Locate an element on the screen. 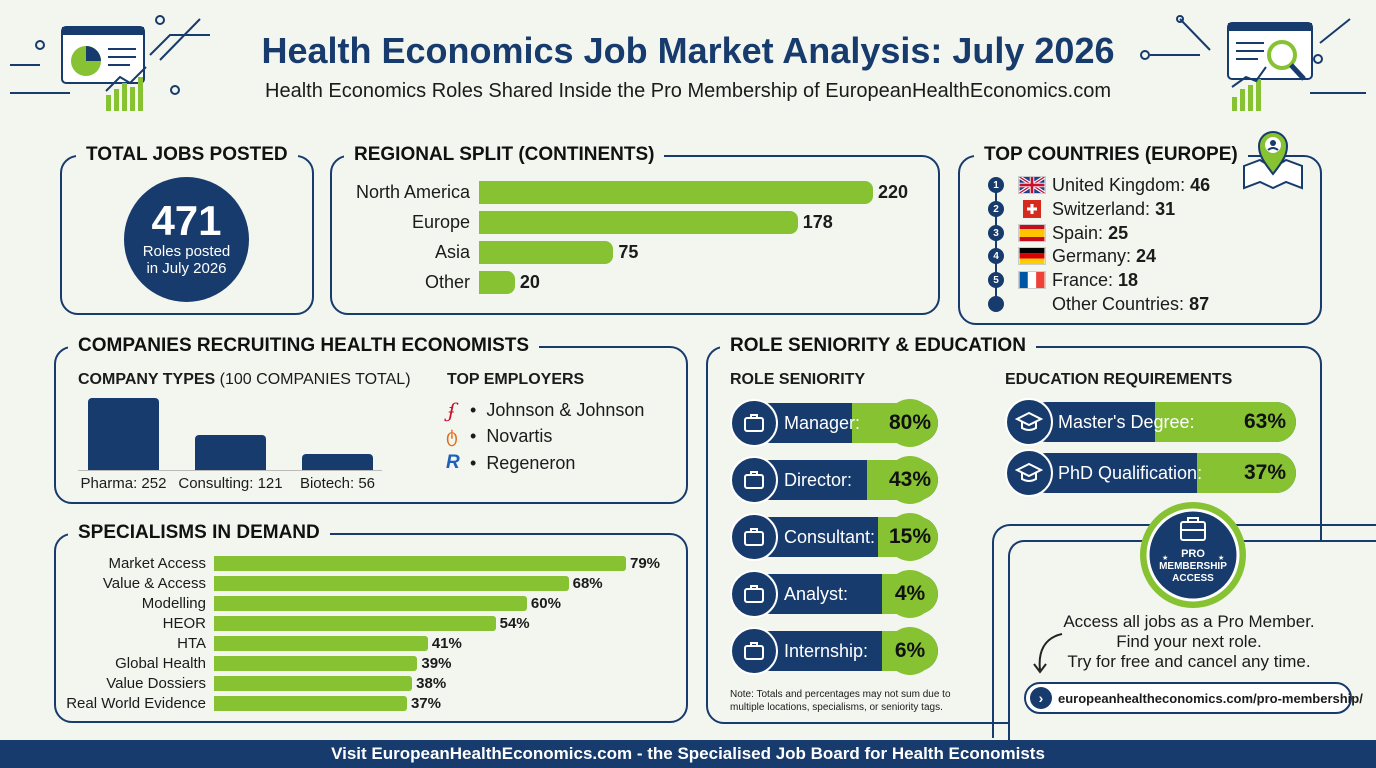  region-value: 178 is located at coordinates (817, 222).